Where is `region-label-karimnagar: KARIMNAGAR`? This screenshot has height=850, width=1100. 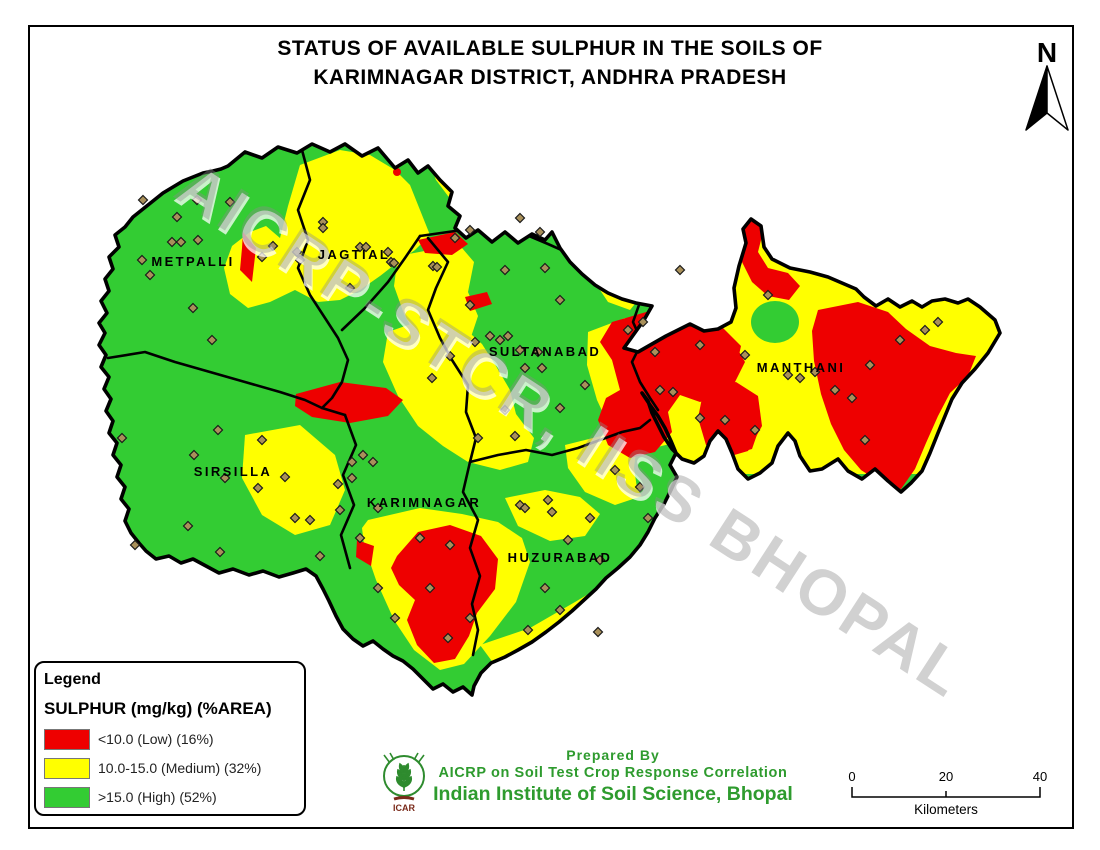 region-label-karimnagar: KARIMNAGAR is located at coordinates (424, 502).